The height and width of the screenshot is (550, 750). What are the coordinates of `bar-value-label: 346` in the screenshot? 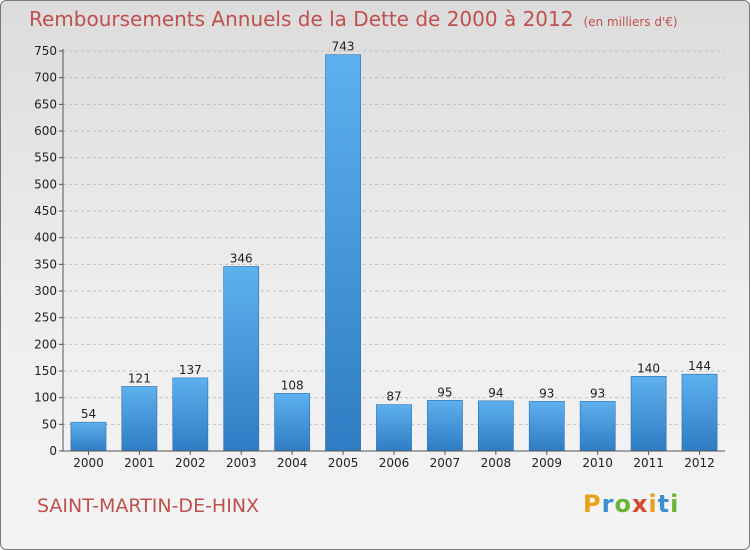 It's located at (241, 258).